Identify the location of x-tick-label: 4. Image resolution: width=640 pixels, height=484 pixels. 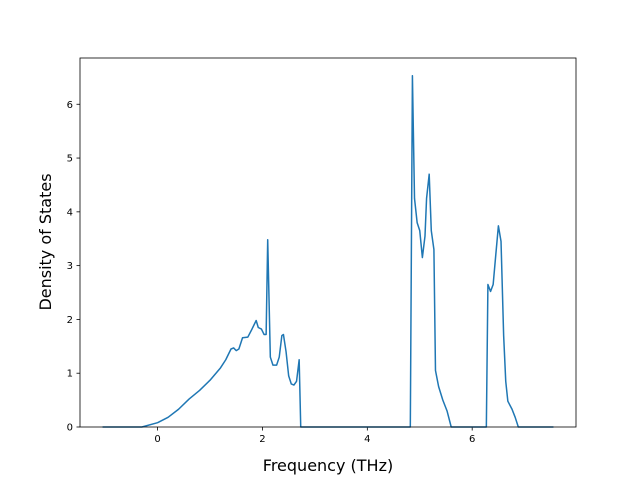
(367, 439).